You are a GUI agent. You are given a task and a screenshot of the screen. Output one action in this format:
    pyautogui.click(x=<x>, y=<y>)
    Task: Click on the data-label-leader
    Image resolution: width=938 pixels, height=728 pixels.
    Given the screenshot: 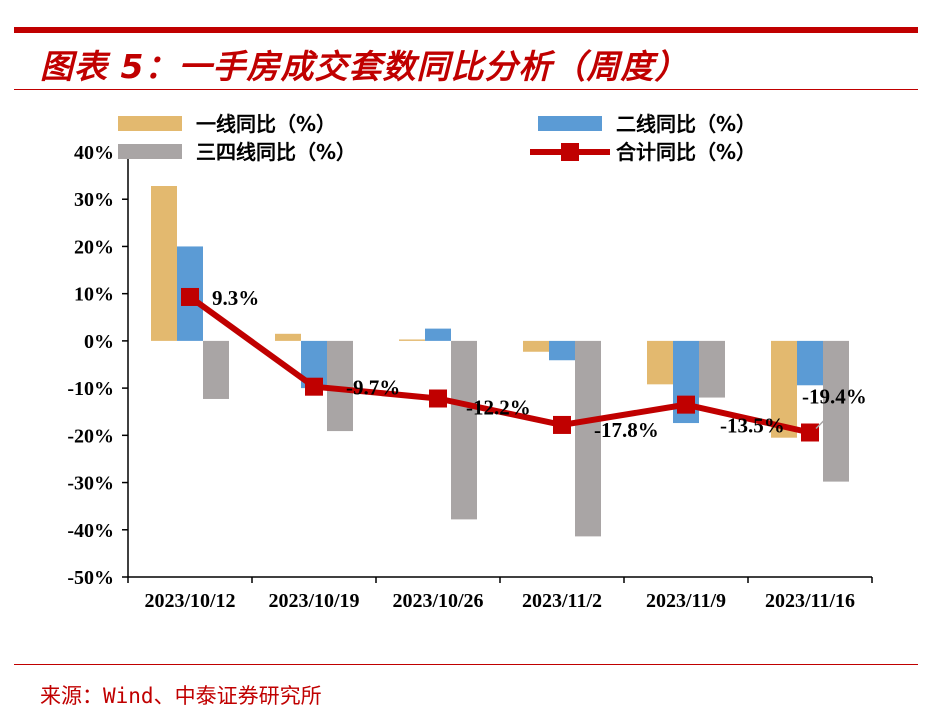 What is the action you would take?
    pyautogui.click(x=826, y=418)
    